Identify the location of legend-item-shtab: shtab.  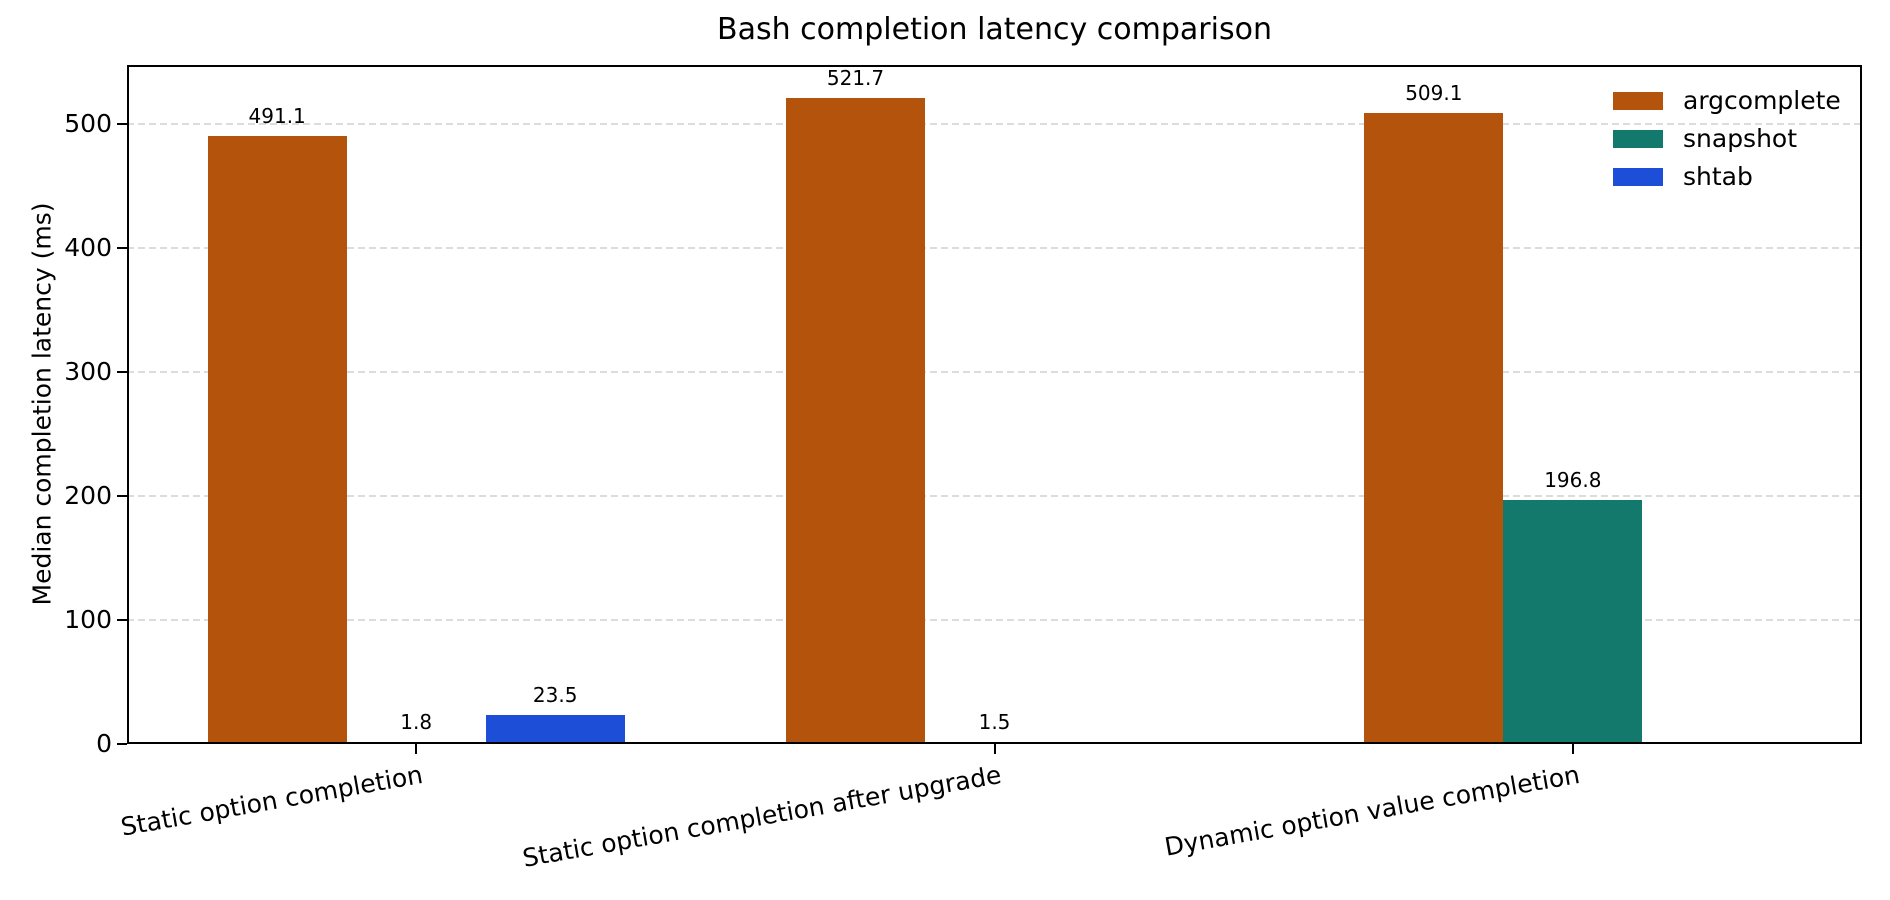
(1727, 177).